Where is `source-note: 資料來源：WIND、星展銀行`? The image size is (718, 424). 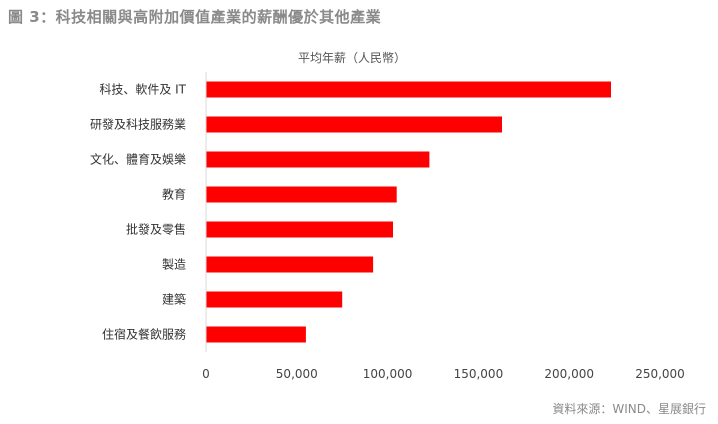
source-note: 資料來源：WIND、星展銀行 is located at coordinates (629, 409).